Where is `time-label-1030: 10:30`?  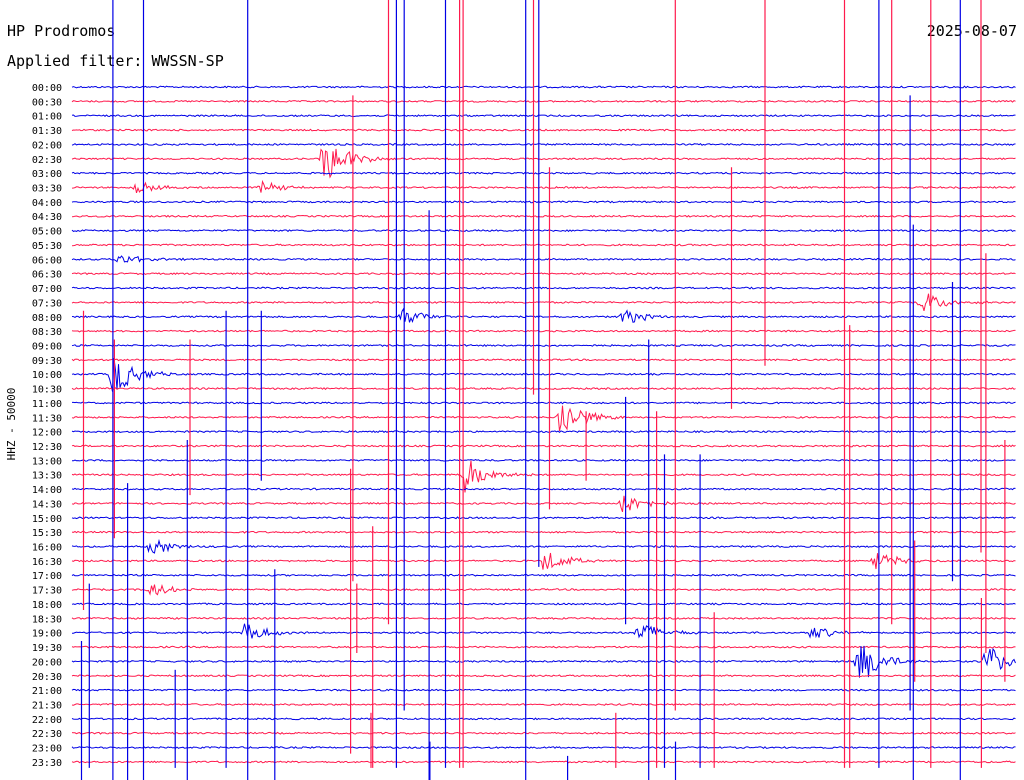 time-label-1030: 10:30 is located at coordinates (47, 390).